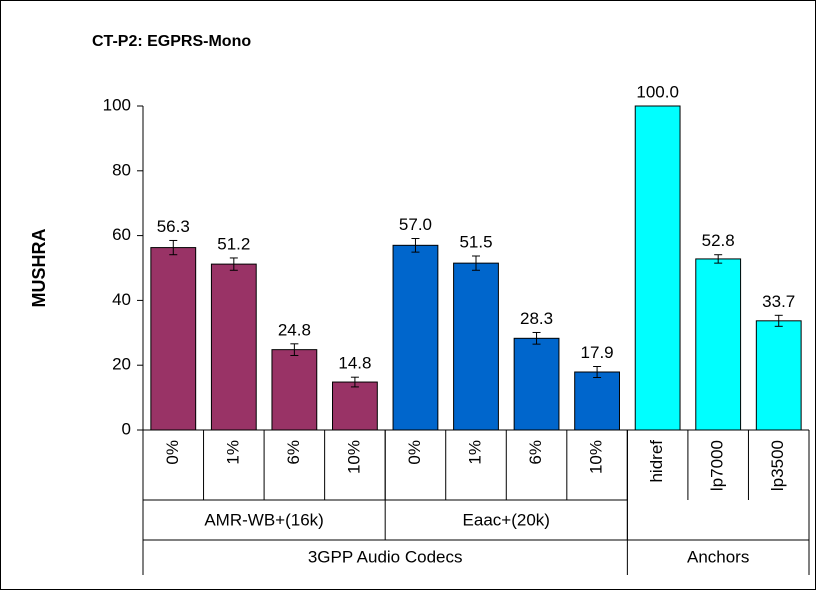 The height and width of the screenshot is (590, 816). What do you see at coordinates (126, 428) in the screenshot?
I see `y-tick-label: 0` at bounding box center [126, 428].